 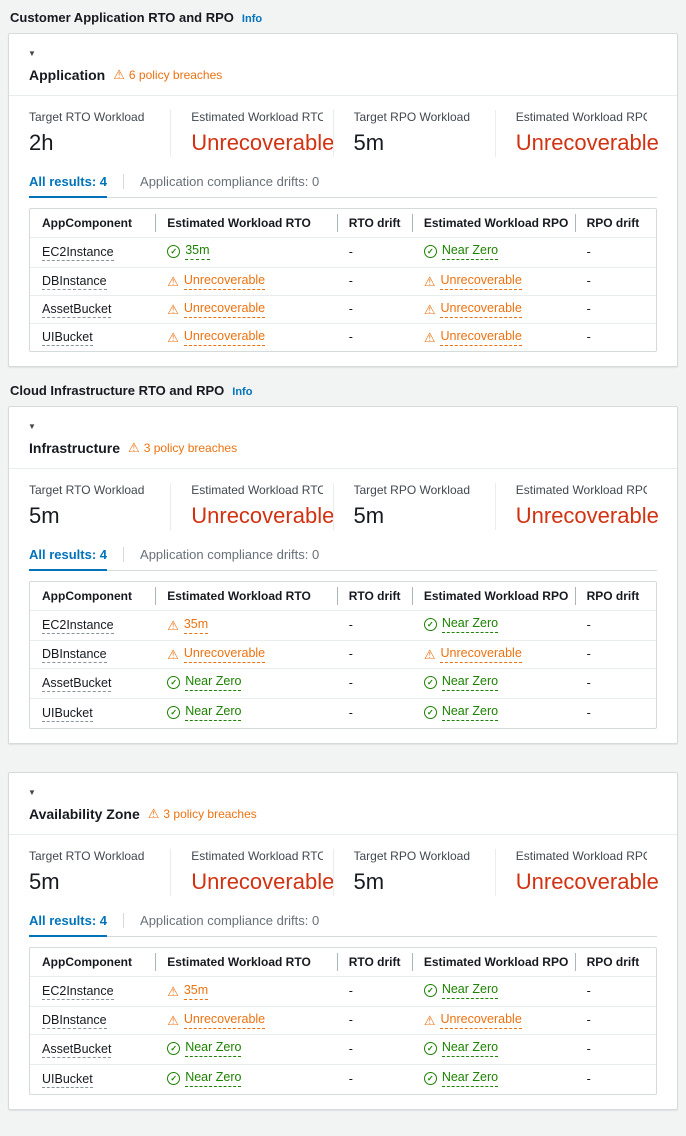 I want to click on column-header-rpo-drift: RPO drift, so click(x=615, y=596).